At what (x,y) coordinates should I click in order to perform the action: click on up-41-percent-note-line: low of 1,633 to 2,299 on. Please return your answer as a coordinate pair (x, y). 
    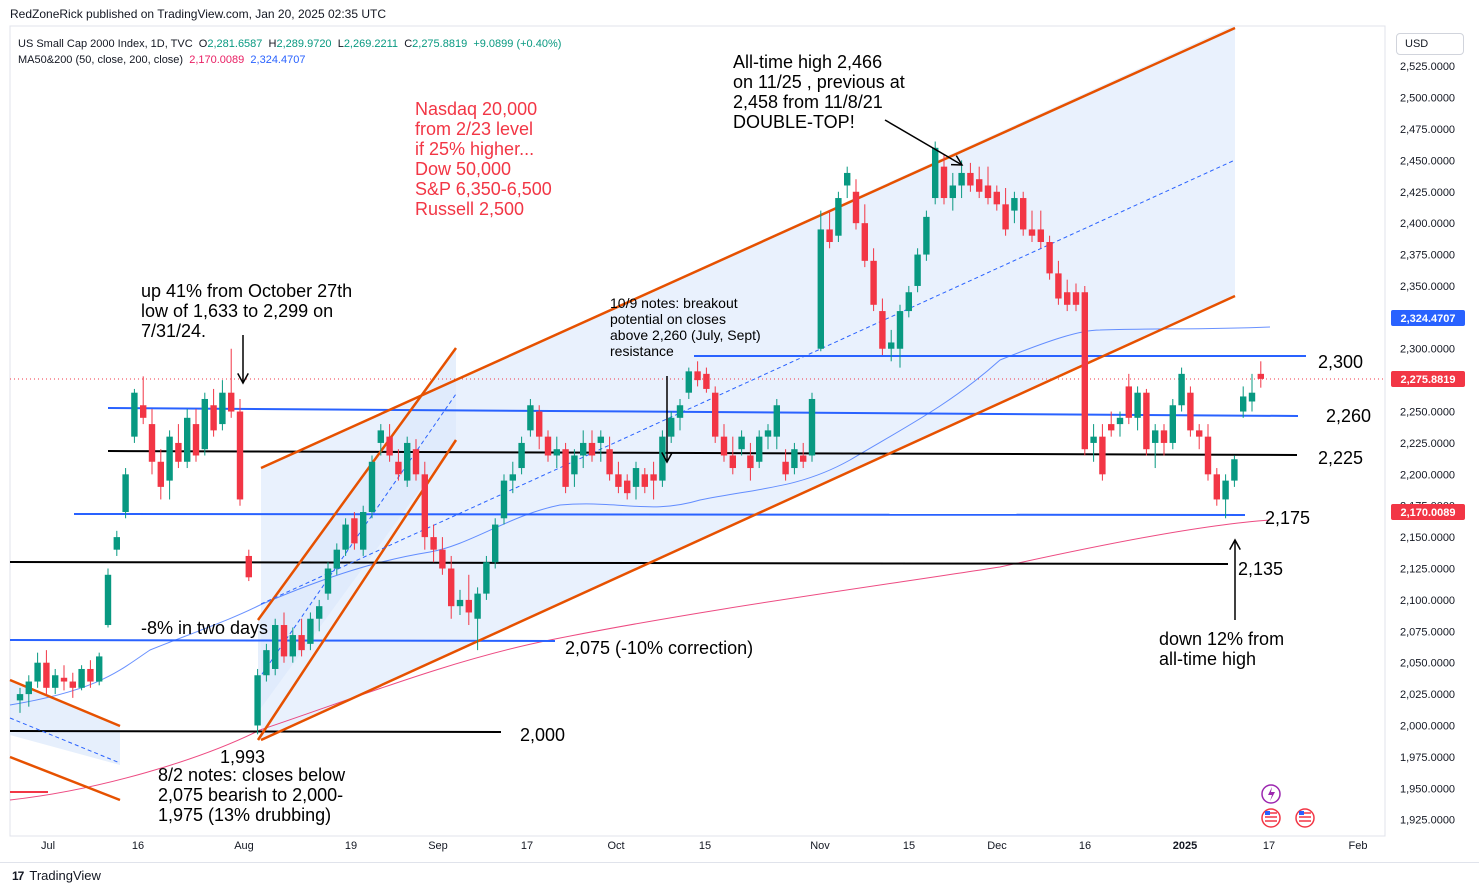
    Looking at the image, I should click on (237, 311).